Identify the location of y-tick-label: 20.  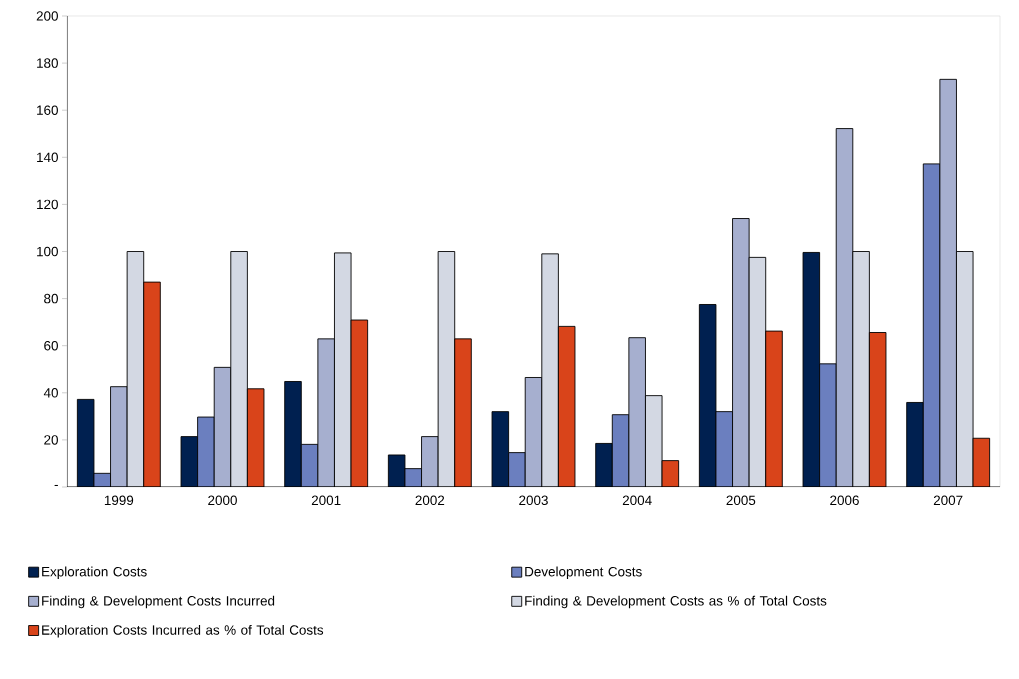
(51, 440).